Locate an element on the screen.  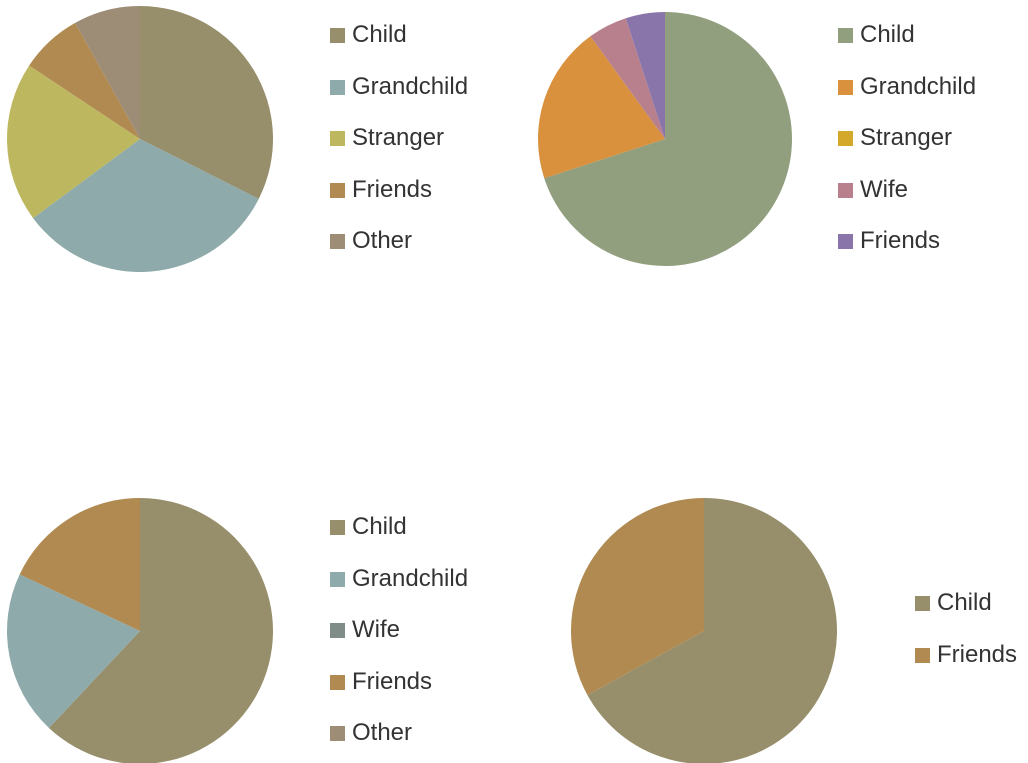
pie-1-slice-friends is located at coordinates (84, 81).